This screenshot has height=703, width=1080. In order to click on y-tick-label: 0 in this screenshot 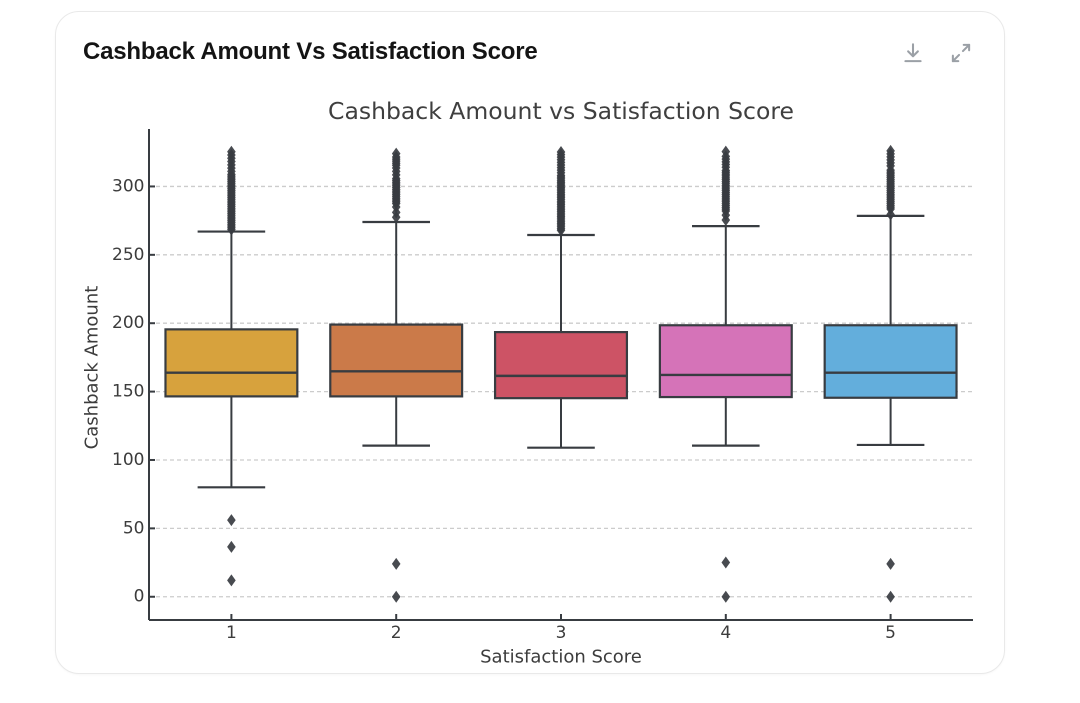, I will do `click(139, 597)`.